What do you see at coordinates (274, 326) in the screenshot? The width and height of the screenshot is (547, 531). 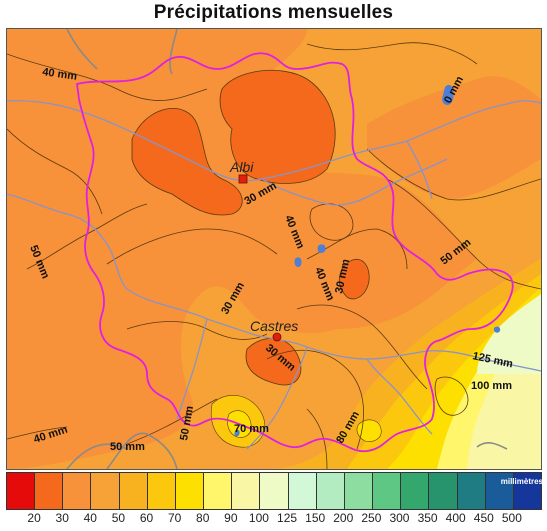 I see `castres-label: Castres` at bounding box center [274, 326].